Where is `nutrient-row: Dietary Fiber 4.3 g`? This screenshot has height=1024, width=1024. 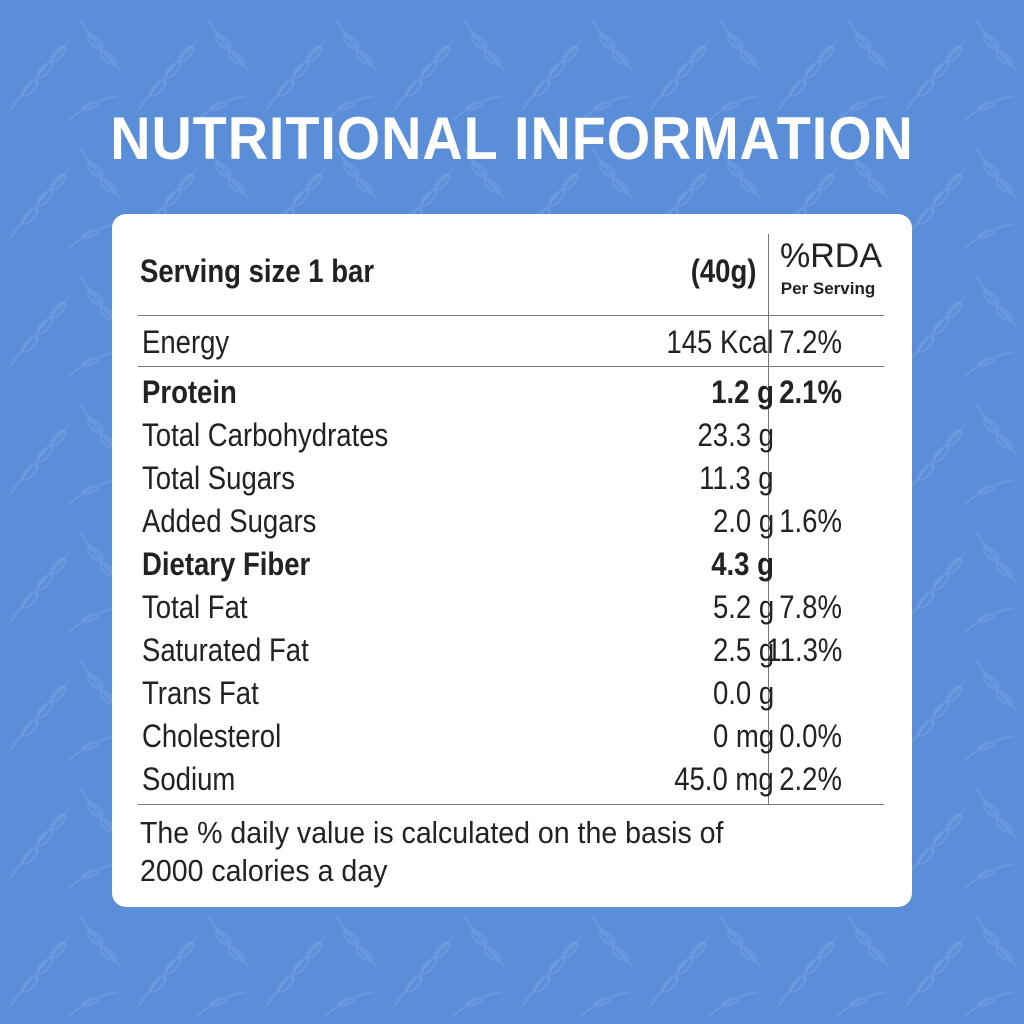
nutrient-row: Dietary Fiber 4.3 g is located at coordinates (515, 564).